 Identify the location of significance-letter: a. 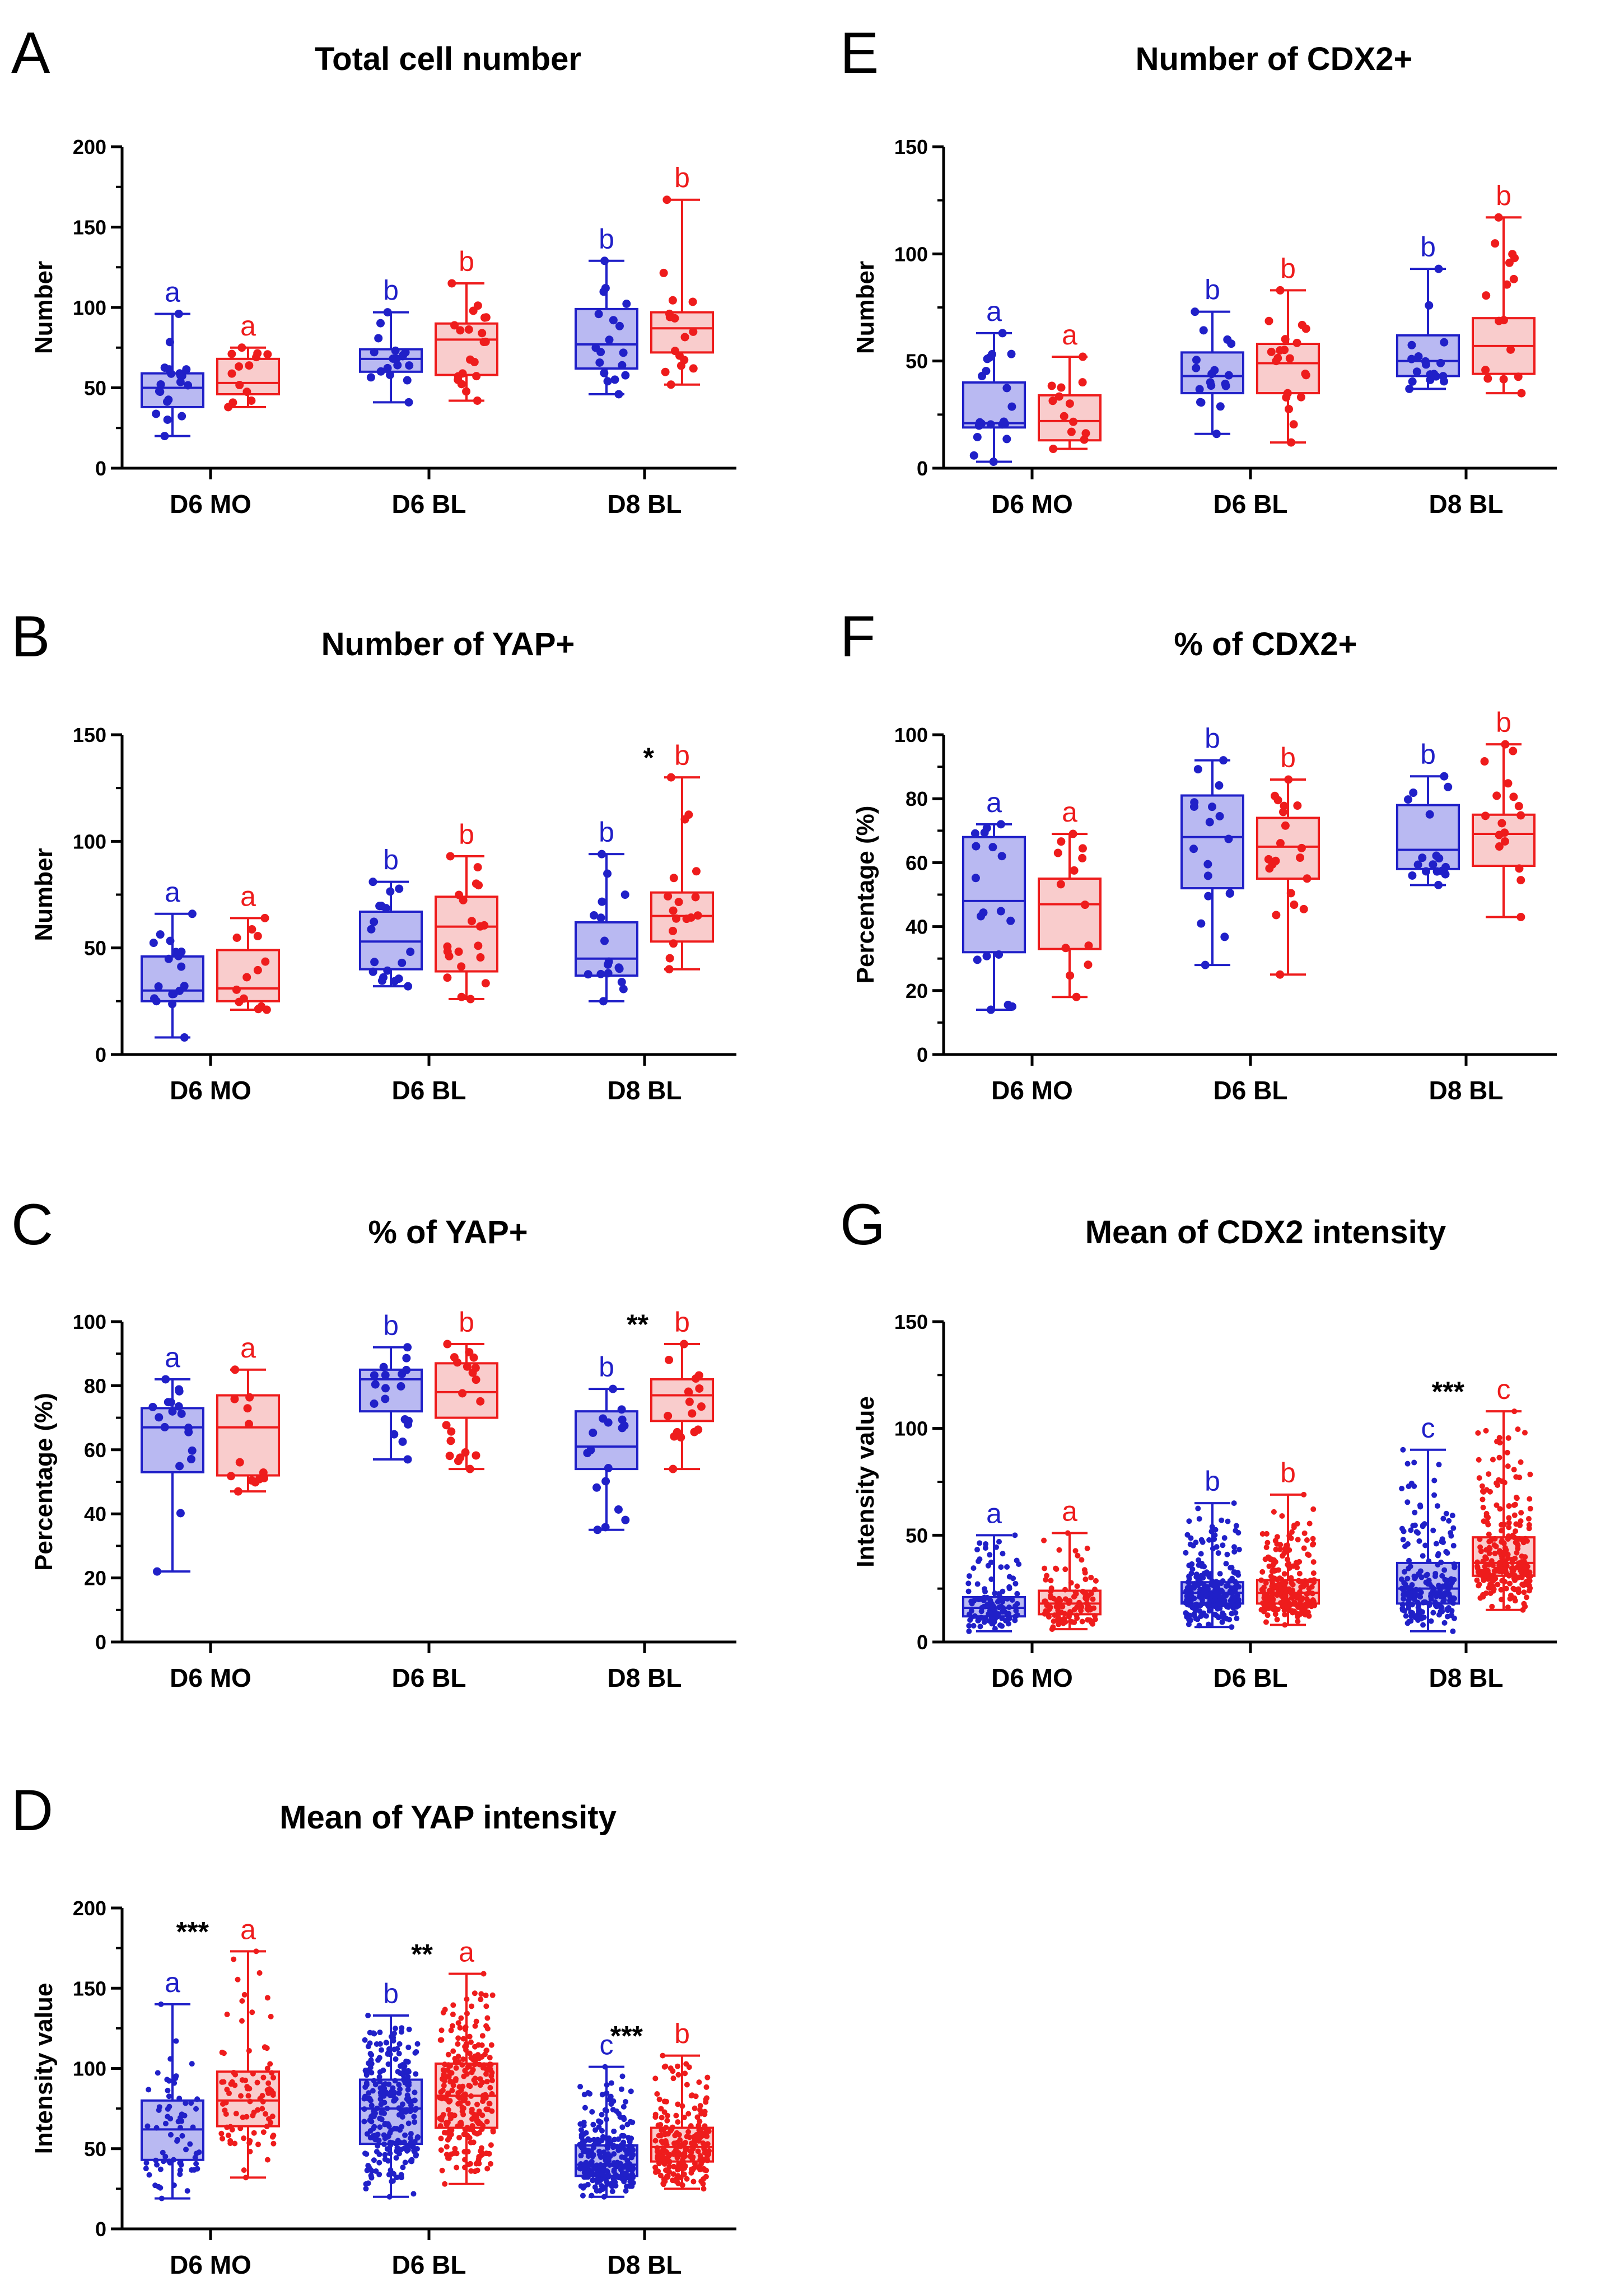
(172, 1357).